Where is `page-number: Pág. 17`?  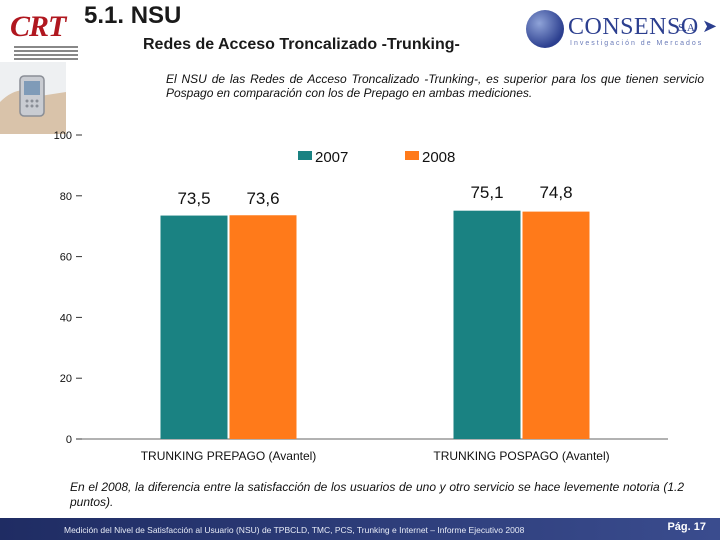 page-number: Pág. 17 is located at coordinates (686, 527).